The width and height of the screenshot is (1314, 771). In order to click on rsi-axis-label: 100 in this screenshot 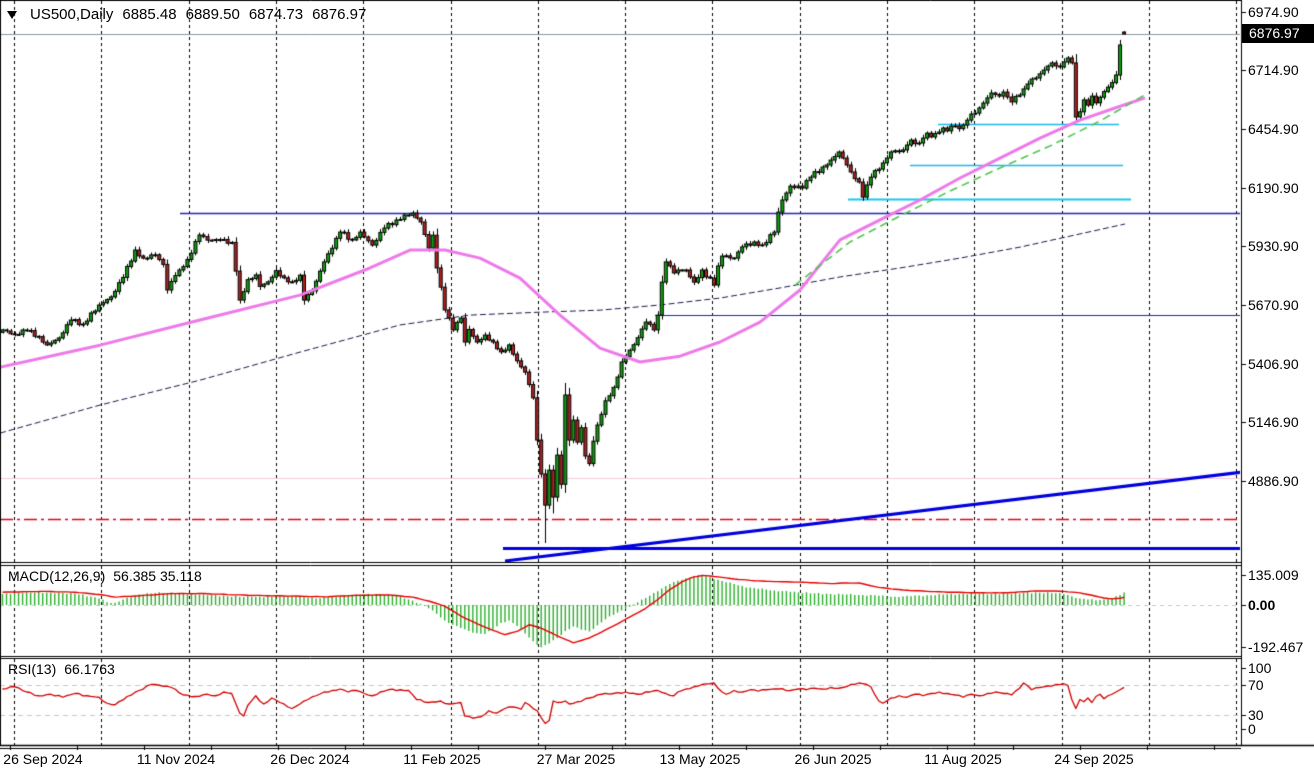, I will do `click(1260, 668)`.